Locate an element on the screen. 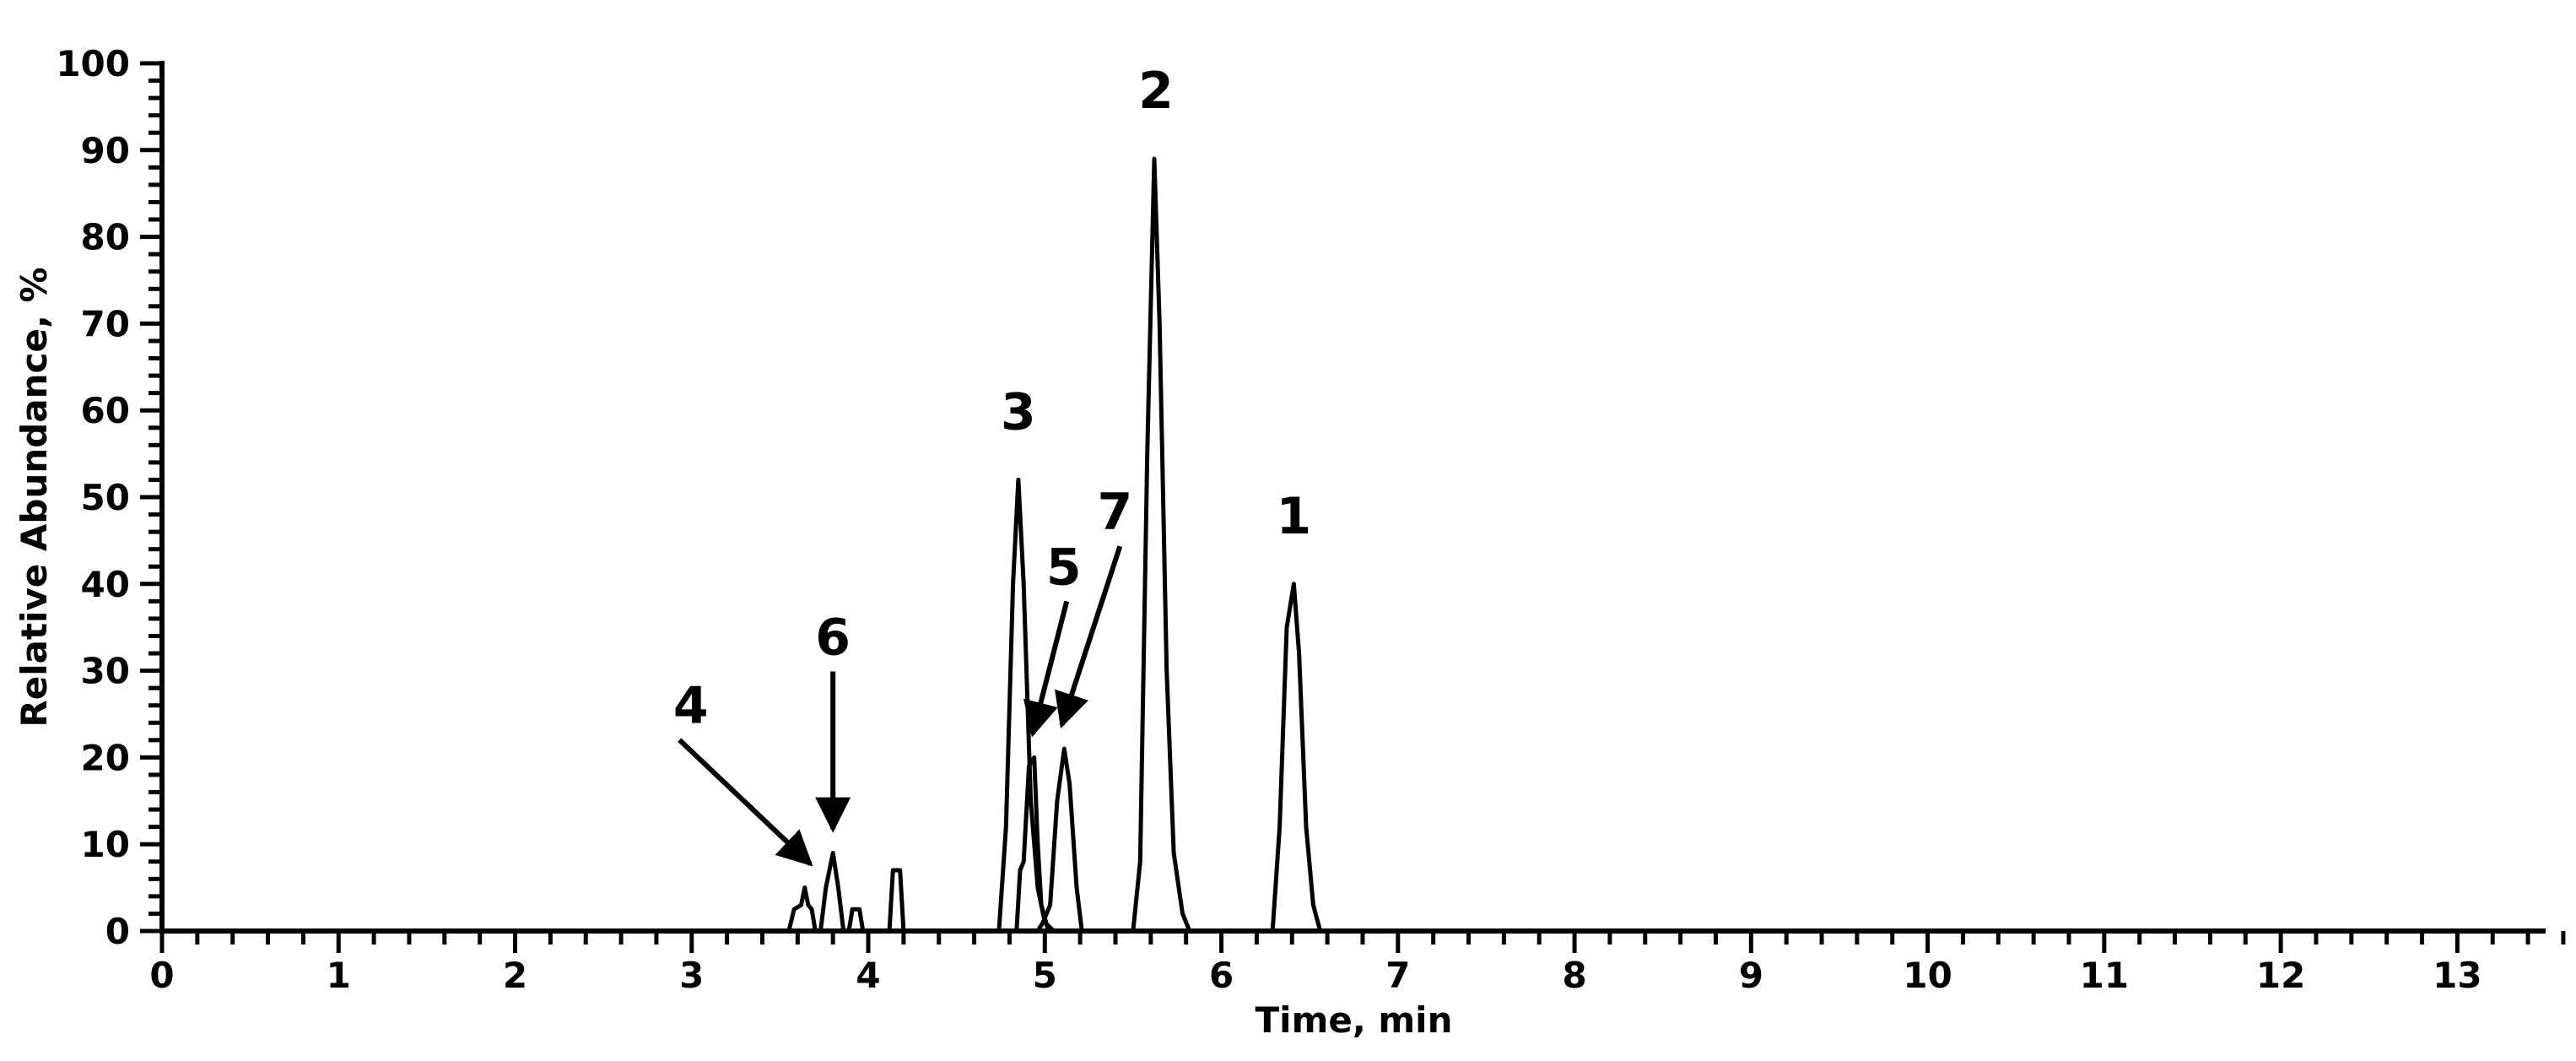 The width and height of the screenshot is (2576, 1061). y-tick-label: 50 is located at coordinates (105, 497).